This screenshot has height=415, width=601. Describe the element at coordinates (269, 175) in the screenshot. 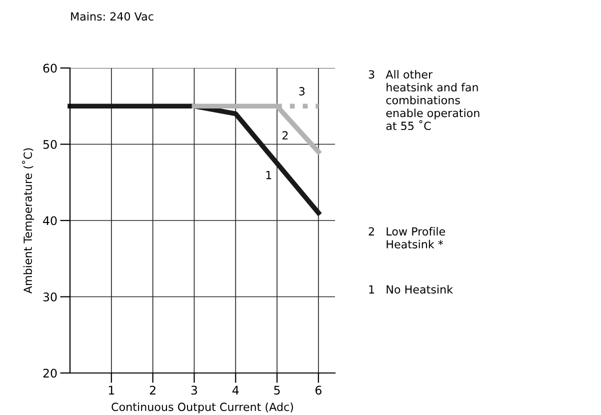

I see `series-label: 1` at that location.